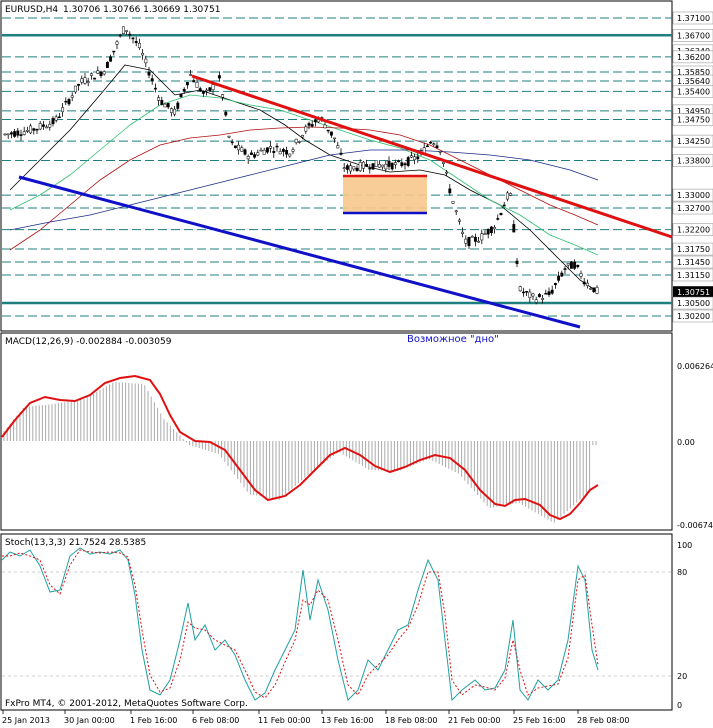  Describe the element at coordinates (474, 720) in the screenshot. I see `time-label: 21 Feb 00:00` at that location.